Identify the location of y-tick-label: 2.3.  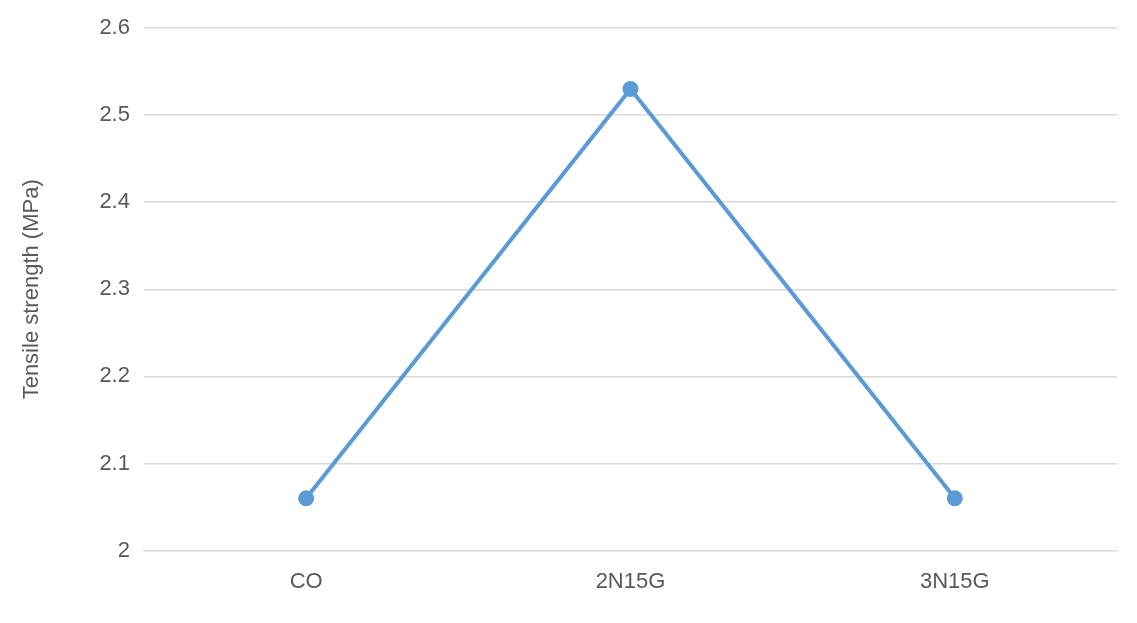
(114, 288).